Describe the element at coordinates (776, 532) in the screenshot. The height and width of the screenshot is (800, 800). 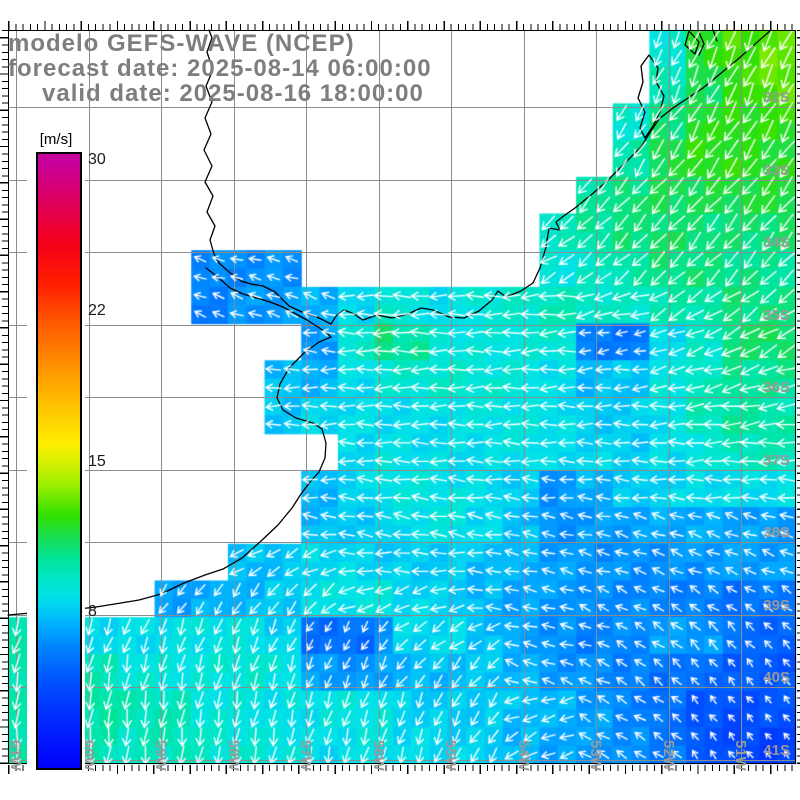
I see `lat-label-38S: 38S` at that location.